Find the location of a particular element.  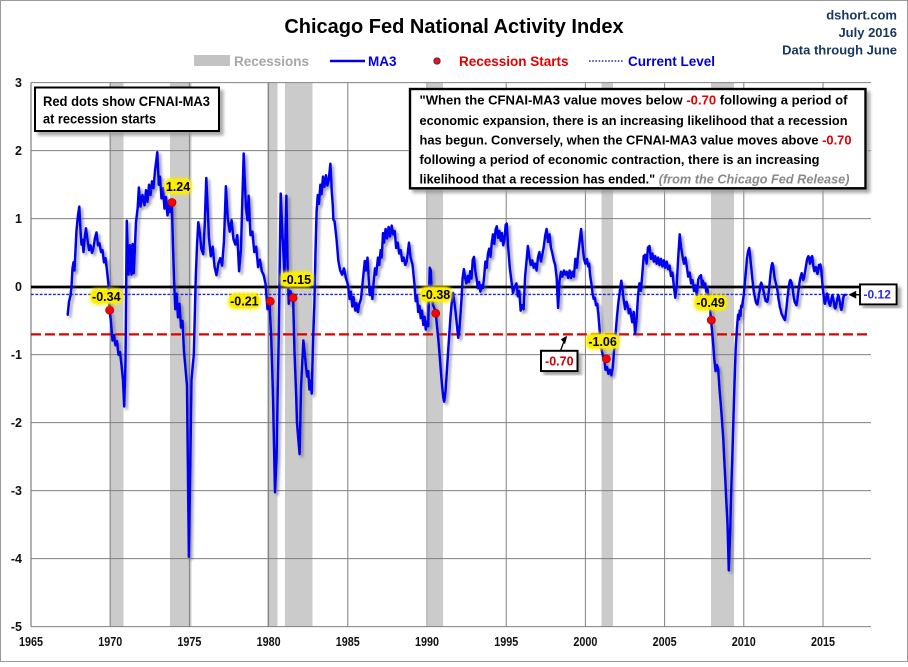

svg-text: 2005 is located at coordinates (665, 641).